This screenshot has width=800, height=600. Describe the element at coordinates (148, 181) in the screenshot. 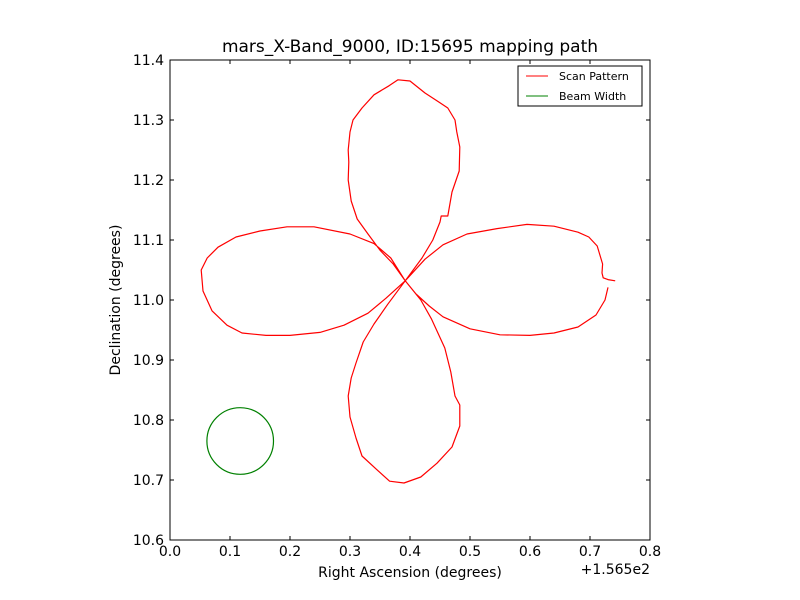

I see `y-tick-label: 11.2` at that location.